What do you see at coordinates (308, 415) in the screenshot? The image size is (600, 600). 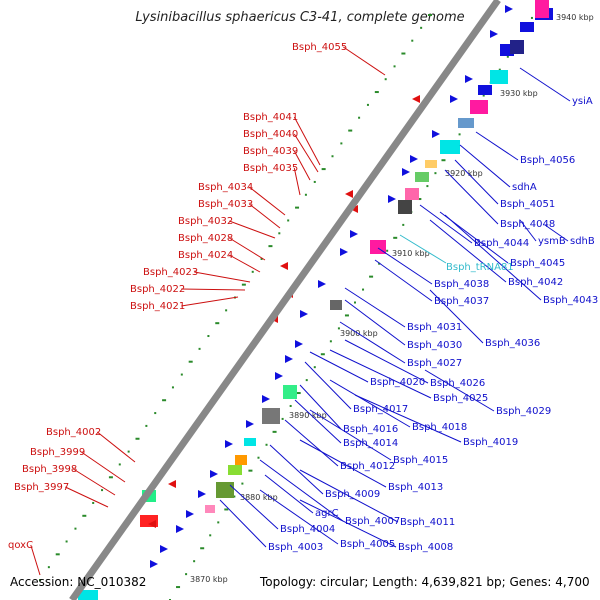 I see `kbp-tick-label: 3890 kbp` at bounding box center [308, 415].